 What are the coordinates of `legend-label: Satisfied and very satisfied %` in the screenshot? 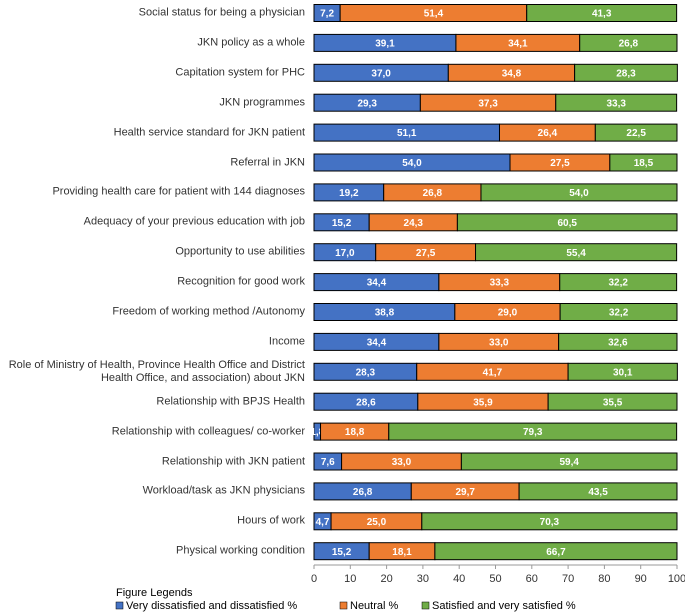 It's located at (504, 606).